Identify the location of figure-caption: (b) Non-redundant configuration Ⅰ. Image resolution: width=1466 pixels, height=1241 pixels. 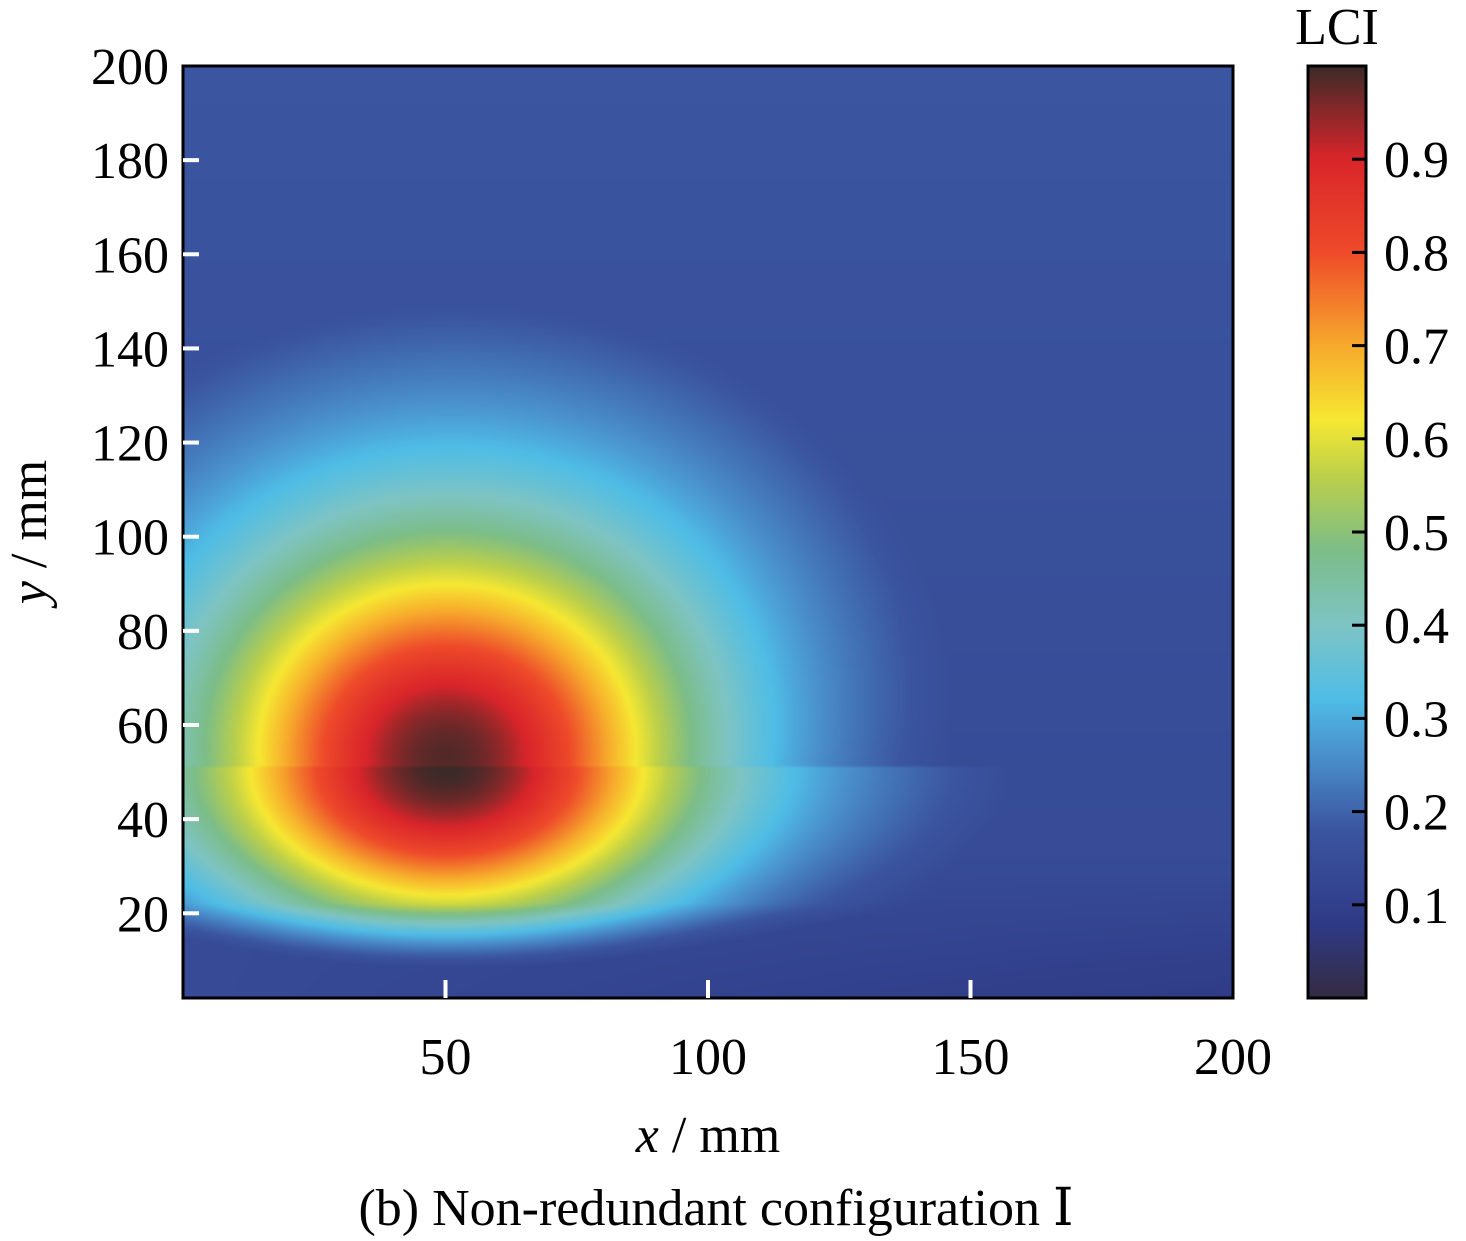
(715, 1208).